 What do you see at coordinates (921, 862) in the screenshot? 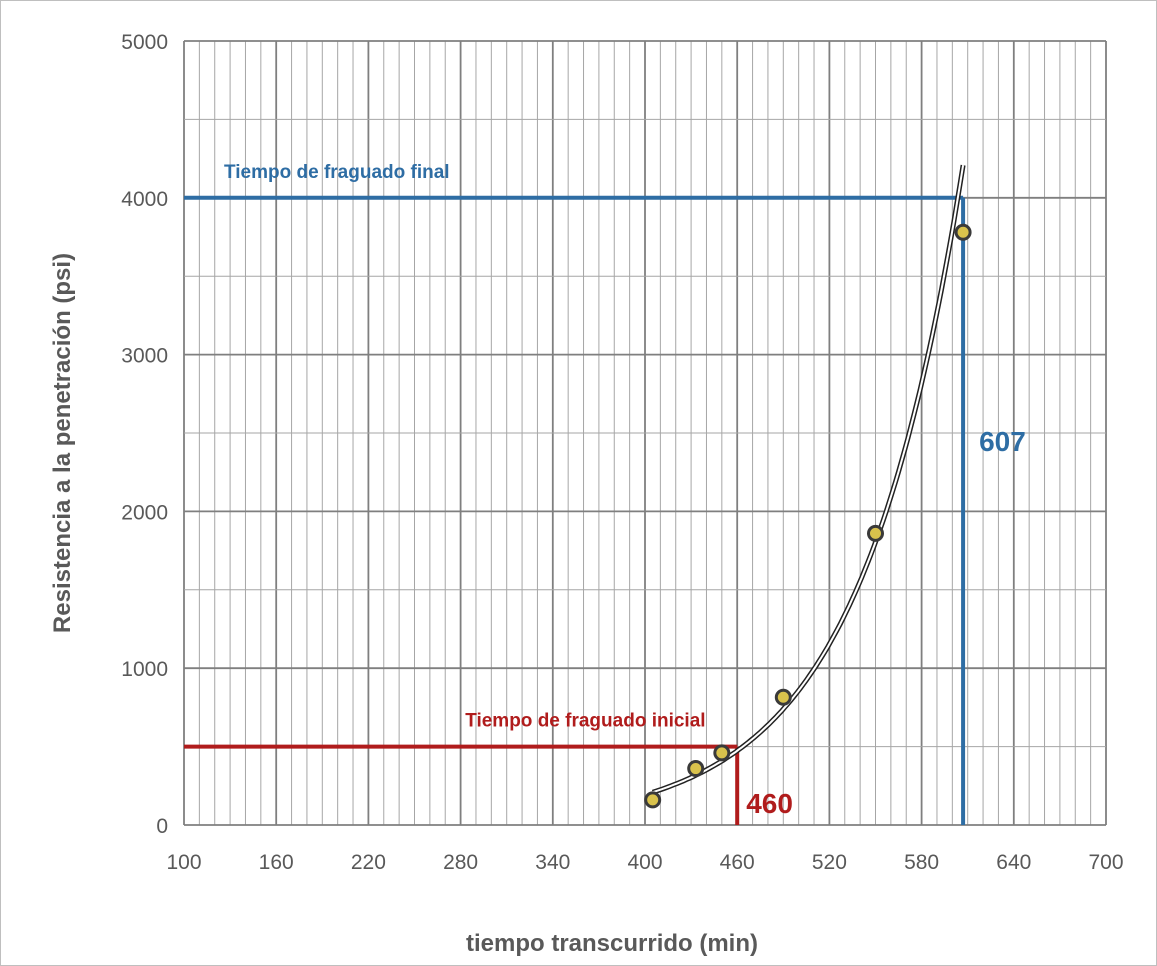
I see `x-tick-label: 580` at bounding box center [921, 862].